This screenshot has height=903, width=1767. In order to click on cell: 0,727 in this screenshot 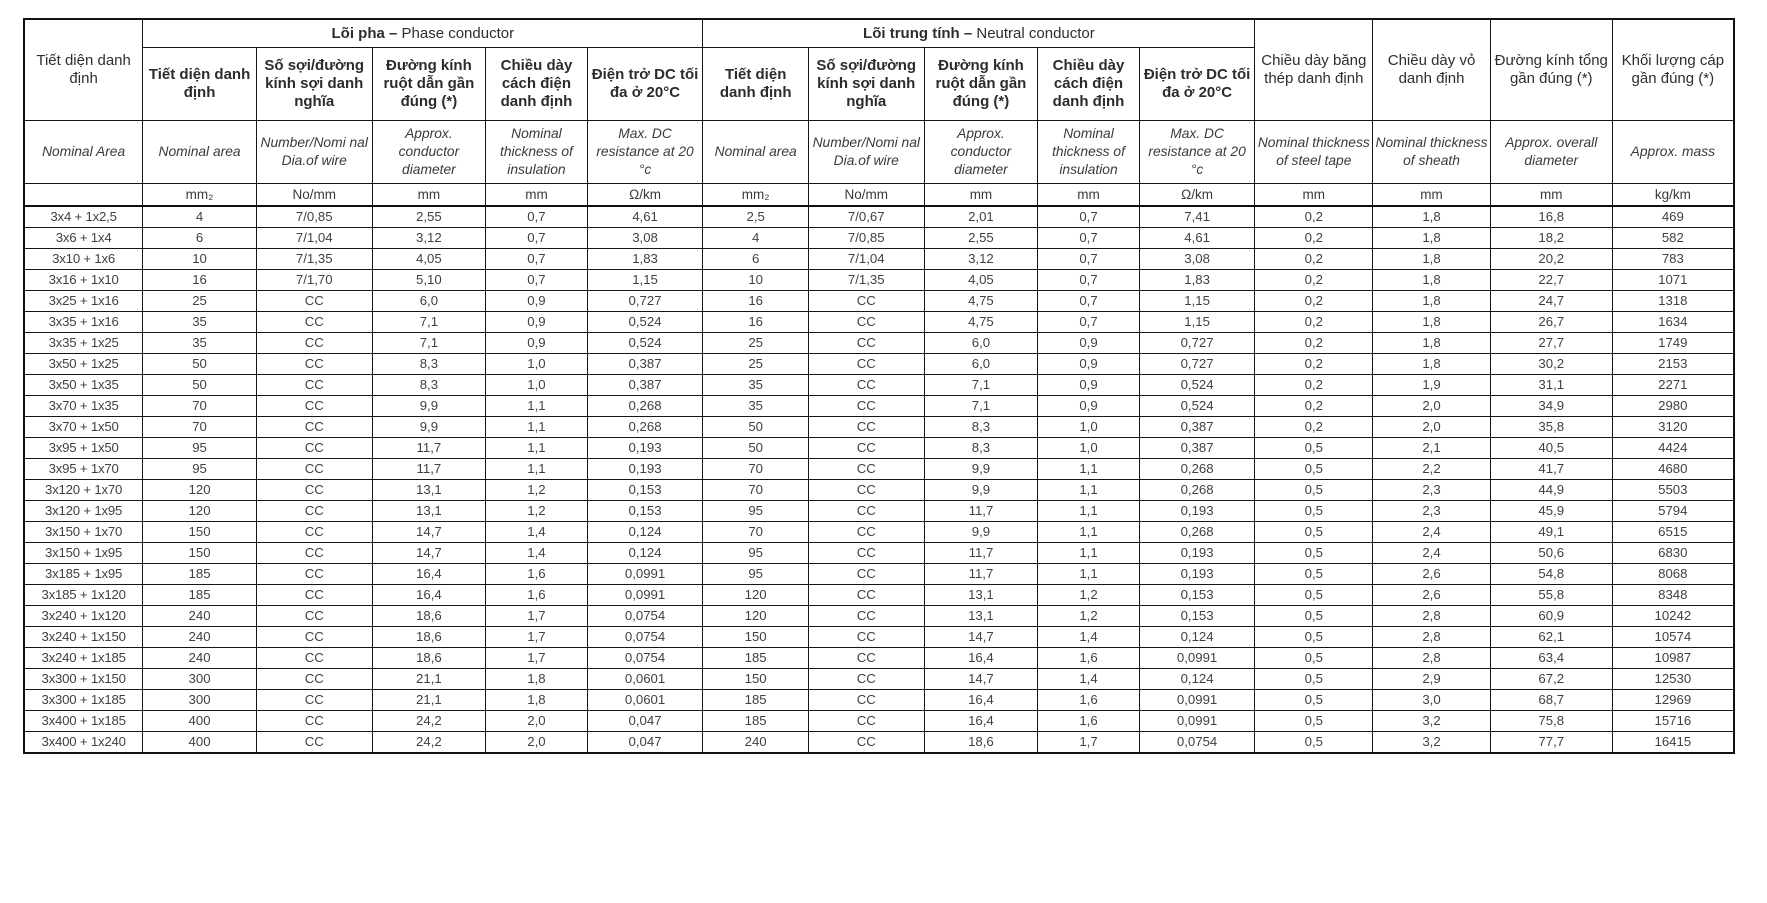, I will do `click(645, 301)`.